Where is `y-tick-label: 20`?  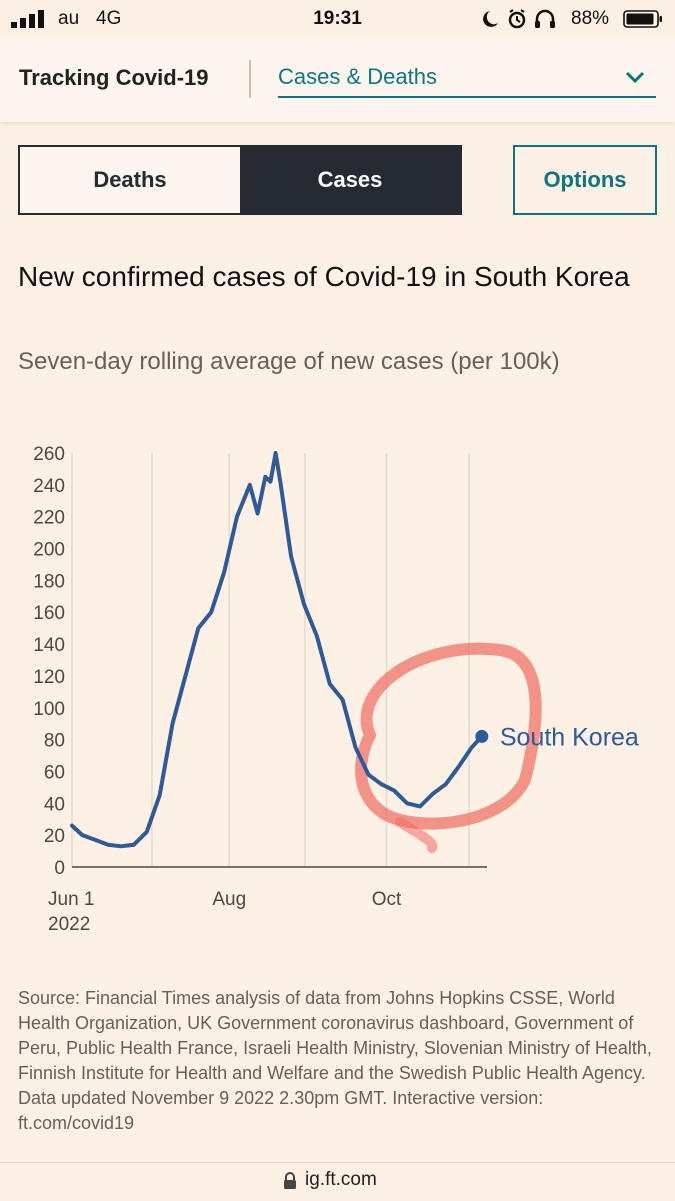 y-tick-label: 20 is located at coordinates (54, 836).